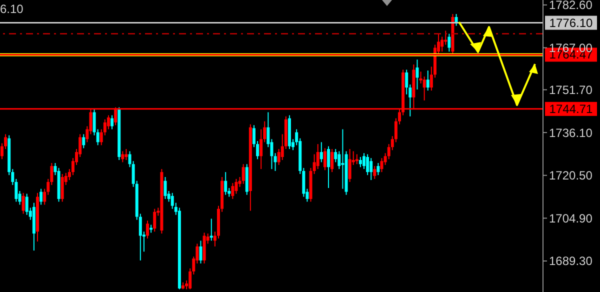  I want to click on y-tick-label: 1736.10, so click(571, 133).